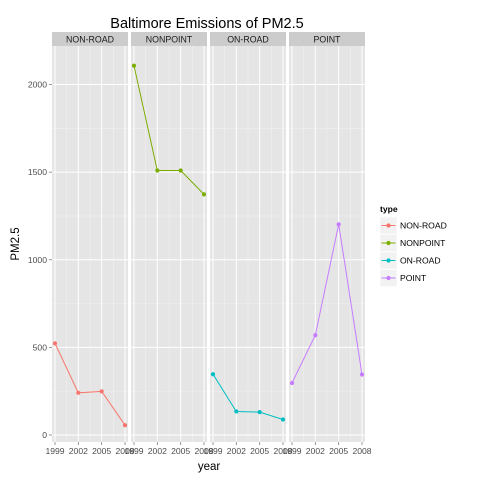 The width and height of the screenshot is (480, 480). Describe the element at coordinates (16, 243) in the screenshot. I see `y-axis-title: PM2.5` at that location.